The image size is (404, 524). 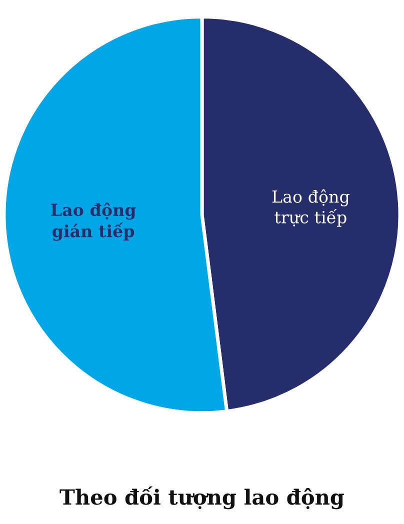 What do you see at coordinates (93, 221) in the screenshot?
I see `slice-label: Lao động gián tiếp` at bounding box center [93, 221].